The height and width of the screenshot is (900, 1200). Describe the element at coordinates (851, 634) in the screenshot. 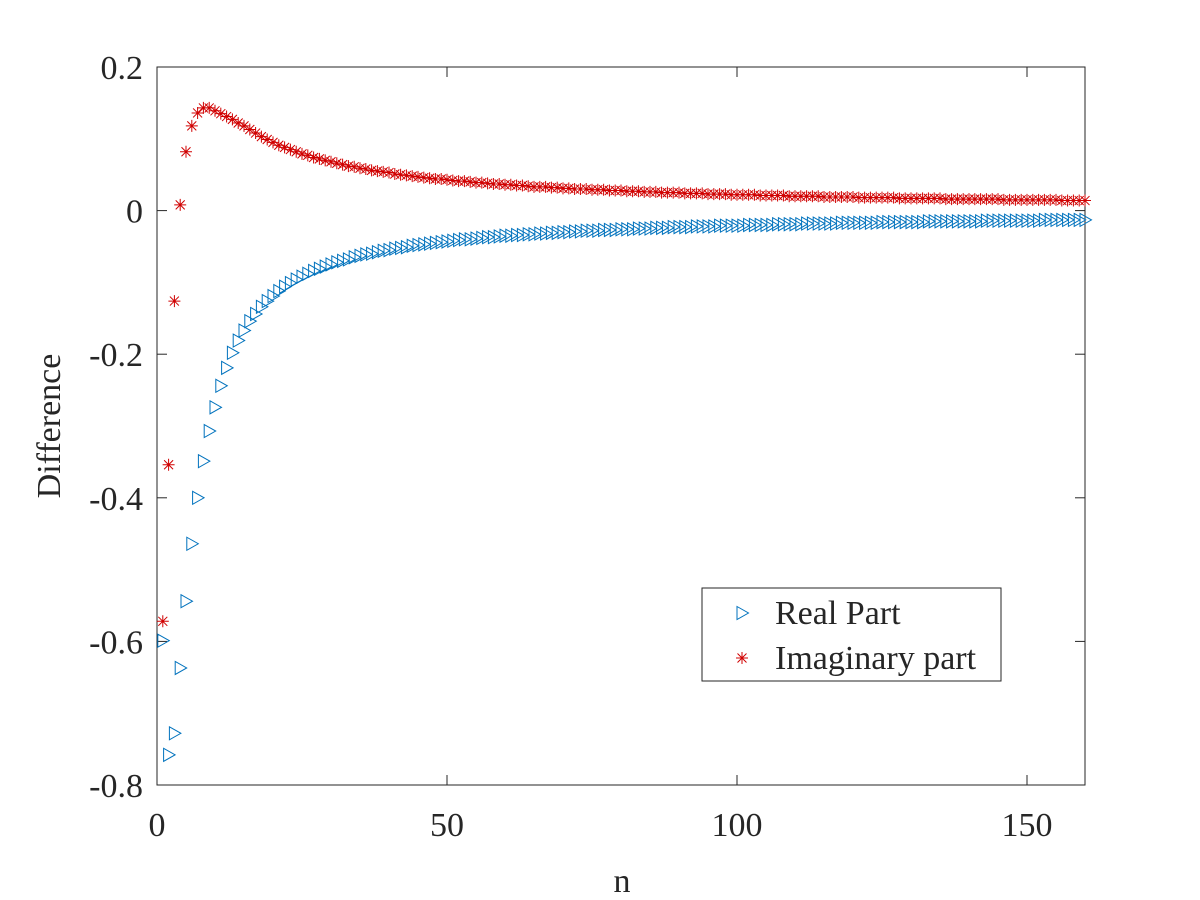

I see `legend-box` at that location.